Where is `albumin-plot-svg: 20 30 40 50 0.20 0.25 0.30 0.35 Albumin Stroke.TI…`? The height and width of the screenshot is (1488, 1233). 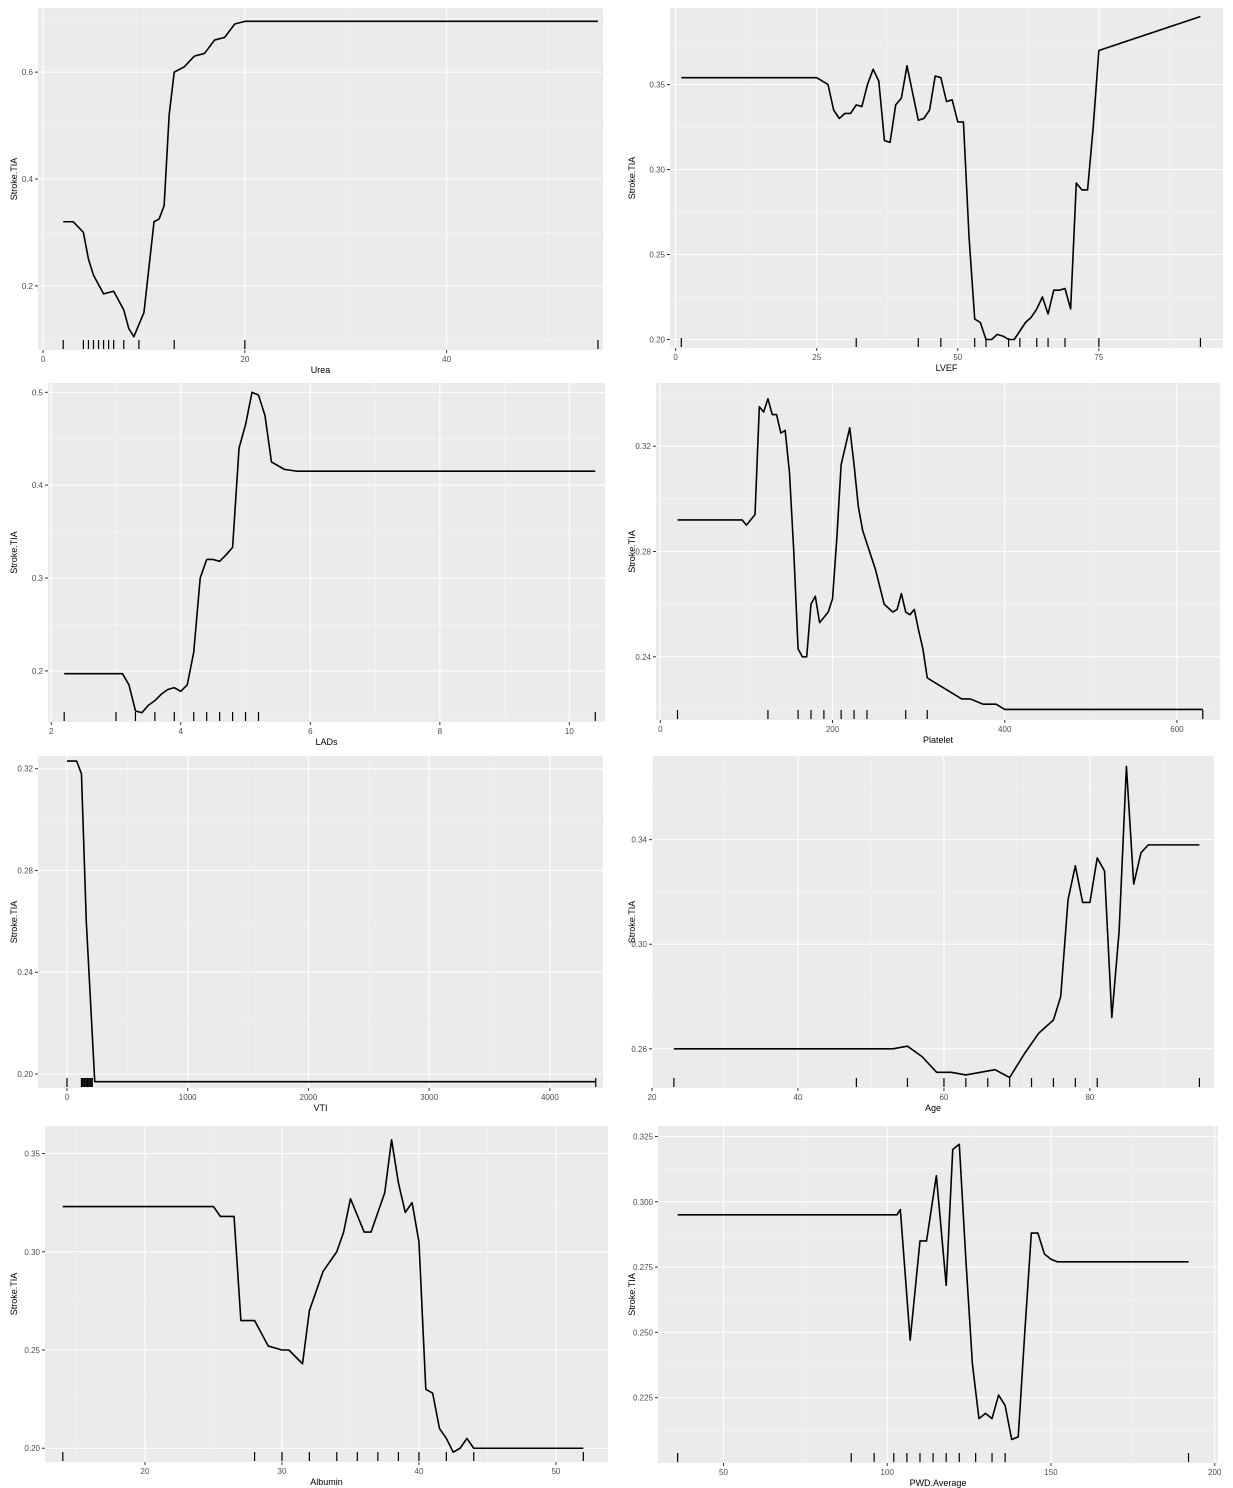 albumin-plot-svg: 20 30 40 50 0.20 0.25 0.30 0.35 Albumin Stroke.TI… is located at coordinates (308, 1306).